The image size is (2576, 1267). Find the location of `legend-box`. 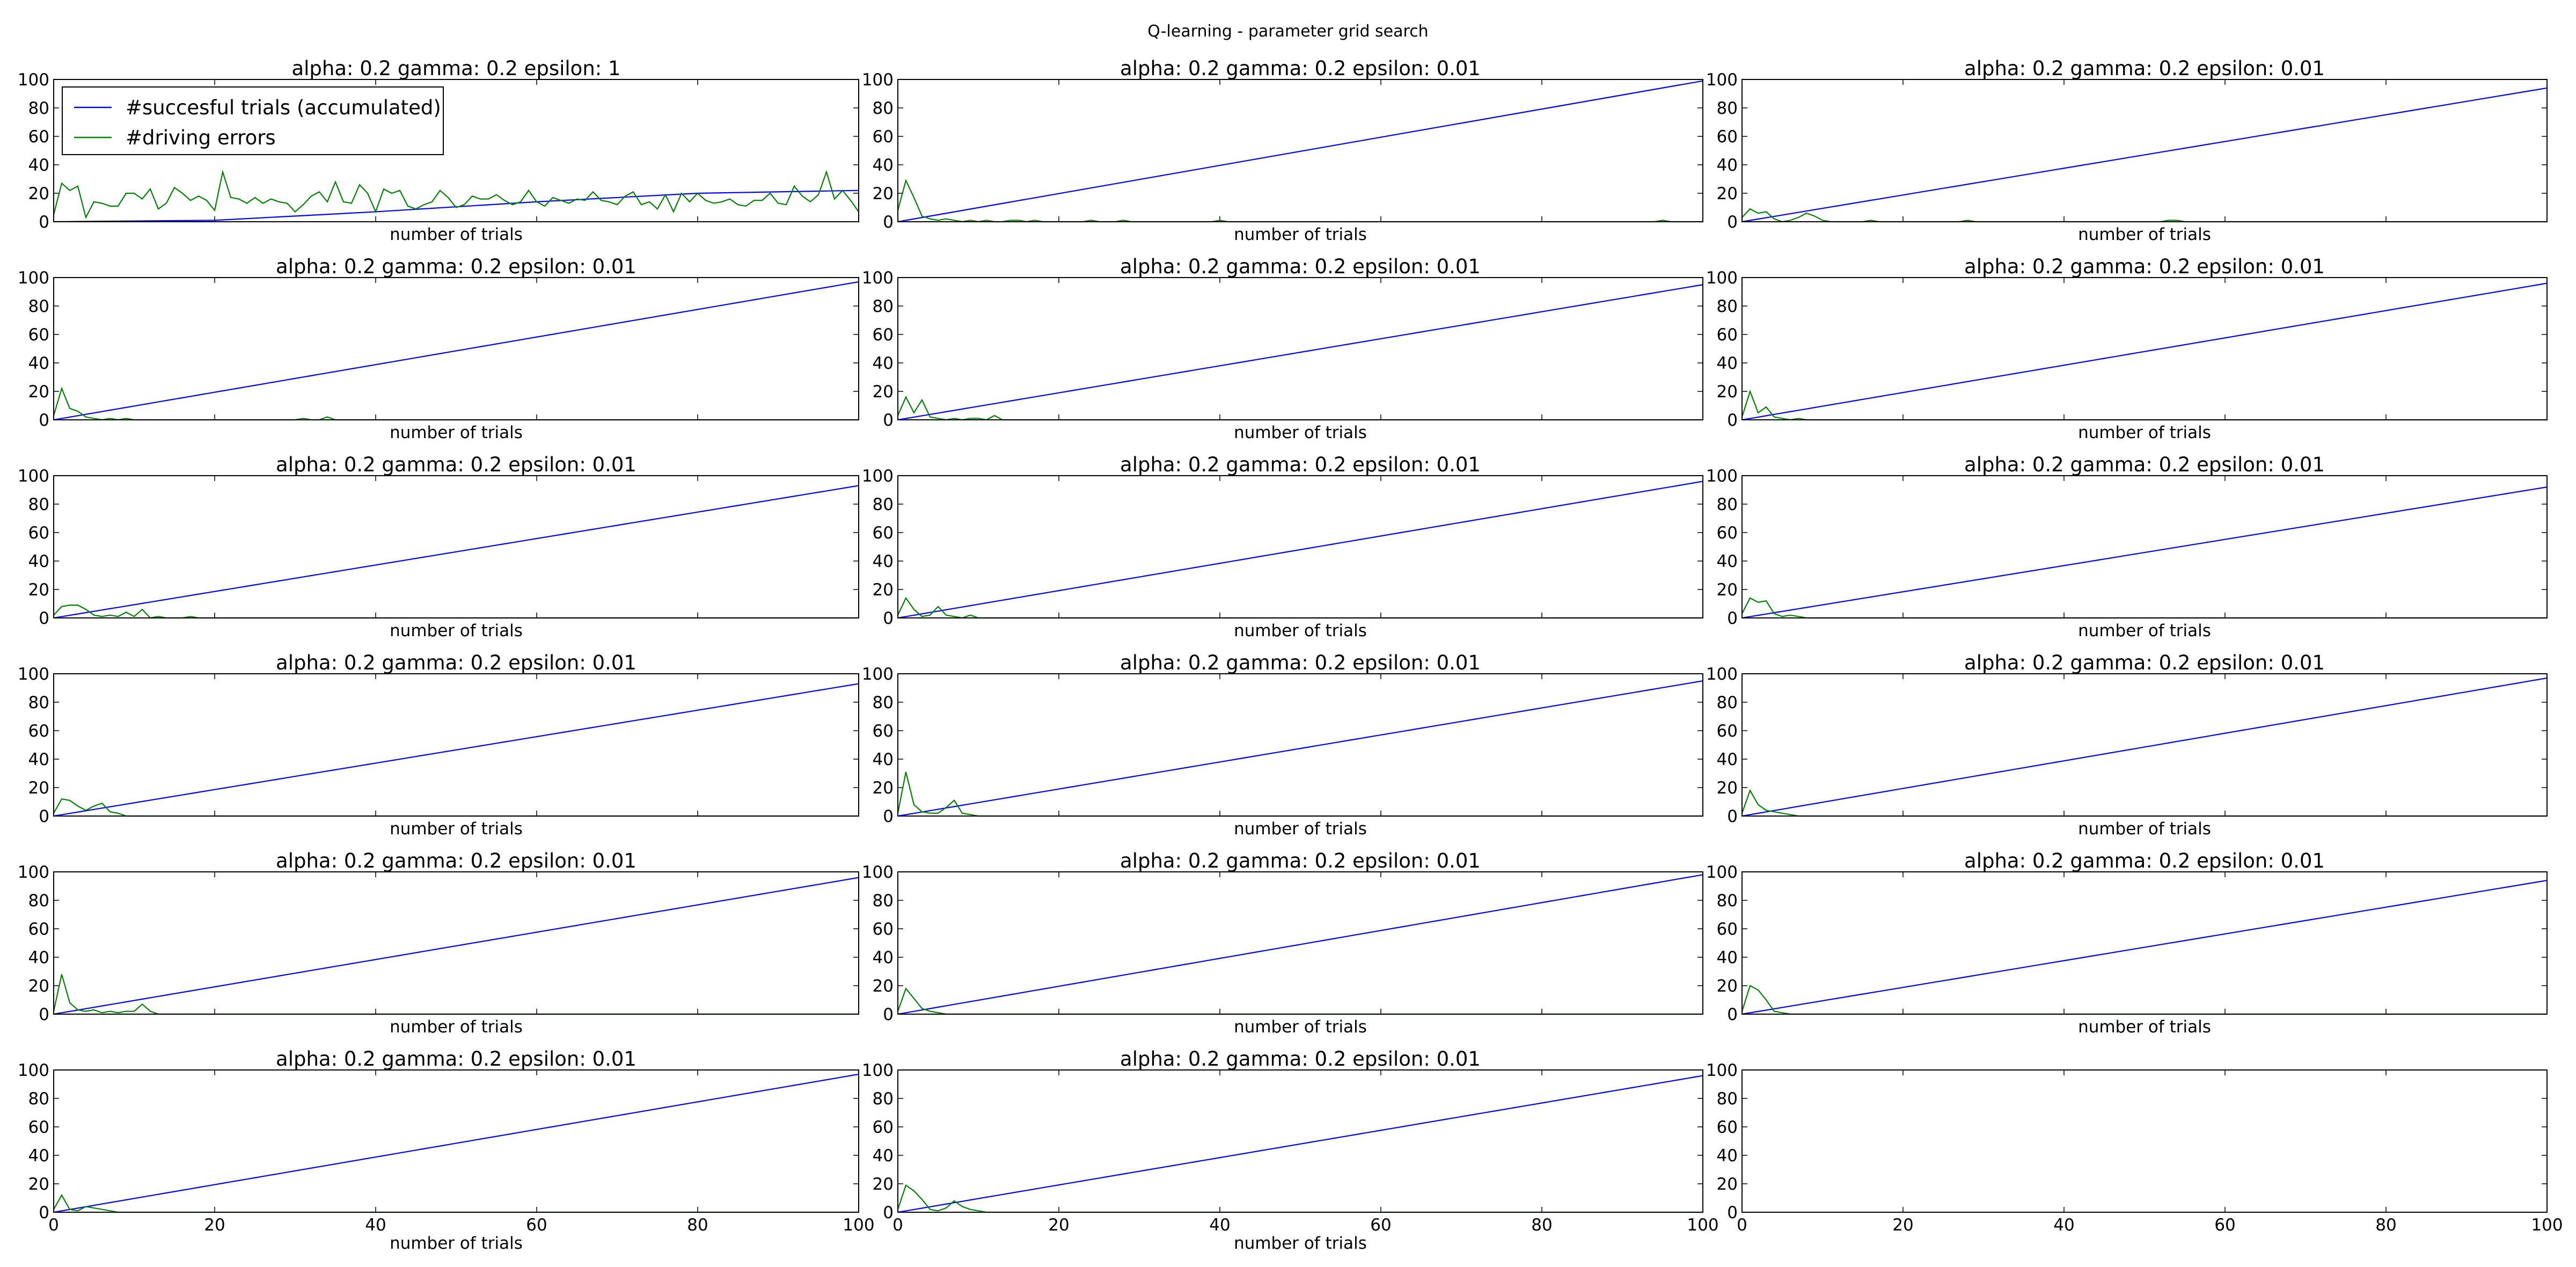

legend-box is located at coordinates (253, 120).